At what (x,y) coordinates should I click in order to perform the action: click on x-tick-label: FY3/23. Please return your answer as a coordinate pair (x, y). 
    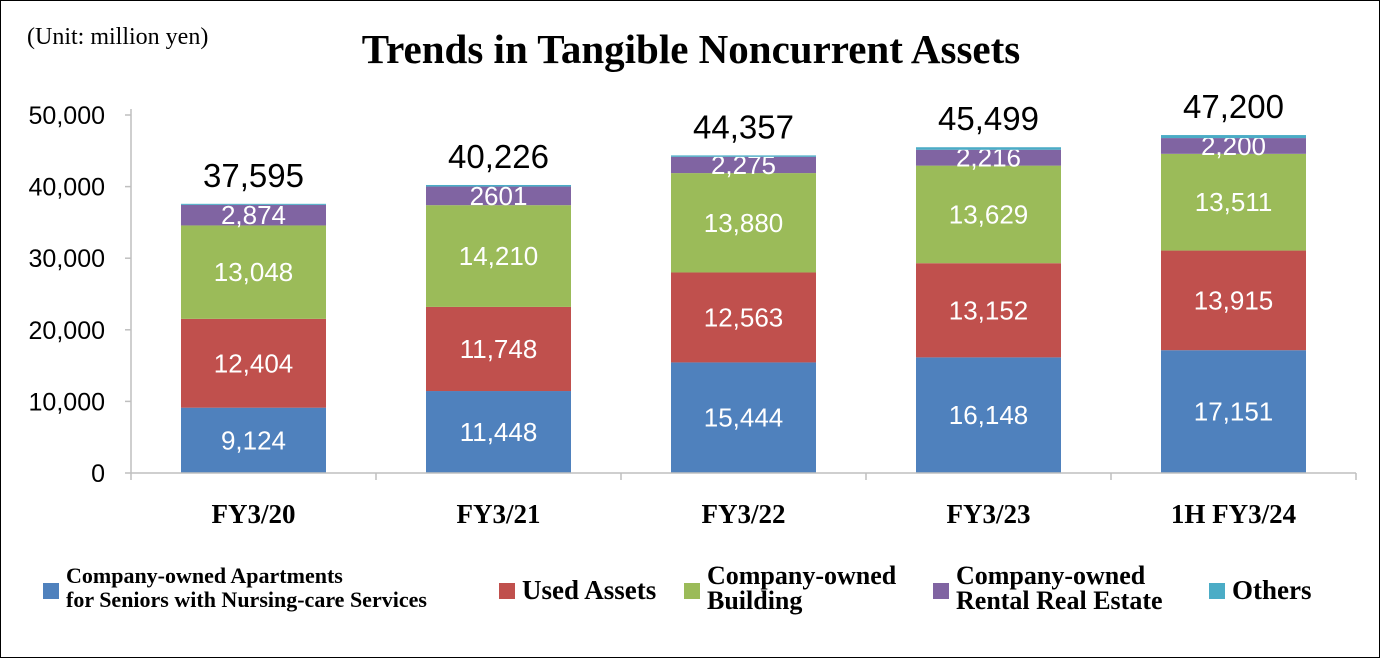
    Looking at the image, I should click on (989, 514).